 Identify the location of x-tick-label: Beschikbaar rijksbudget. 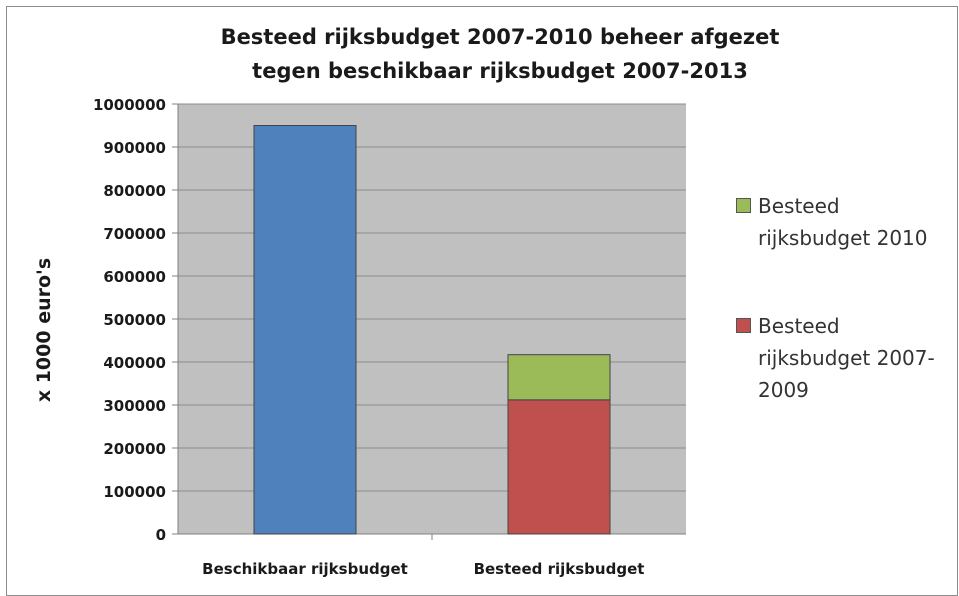
(305, 569).